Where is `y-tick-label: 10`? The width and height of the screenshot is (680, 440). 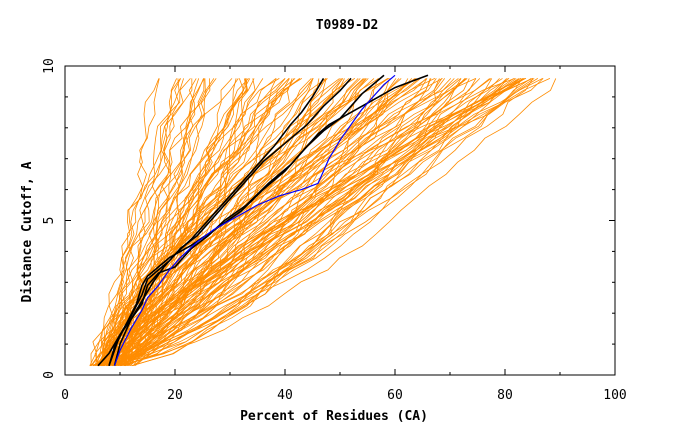
y-tick-label: 10 is located at coordinates (49, 66).